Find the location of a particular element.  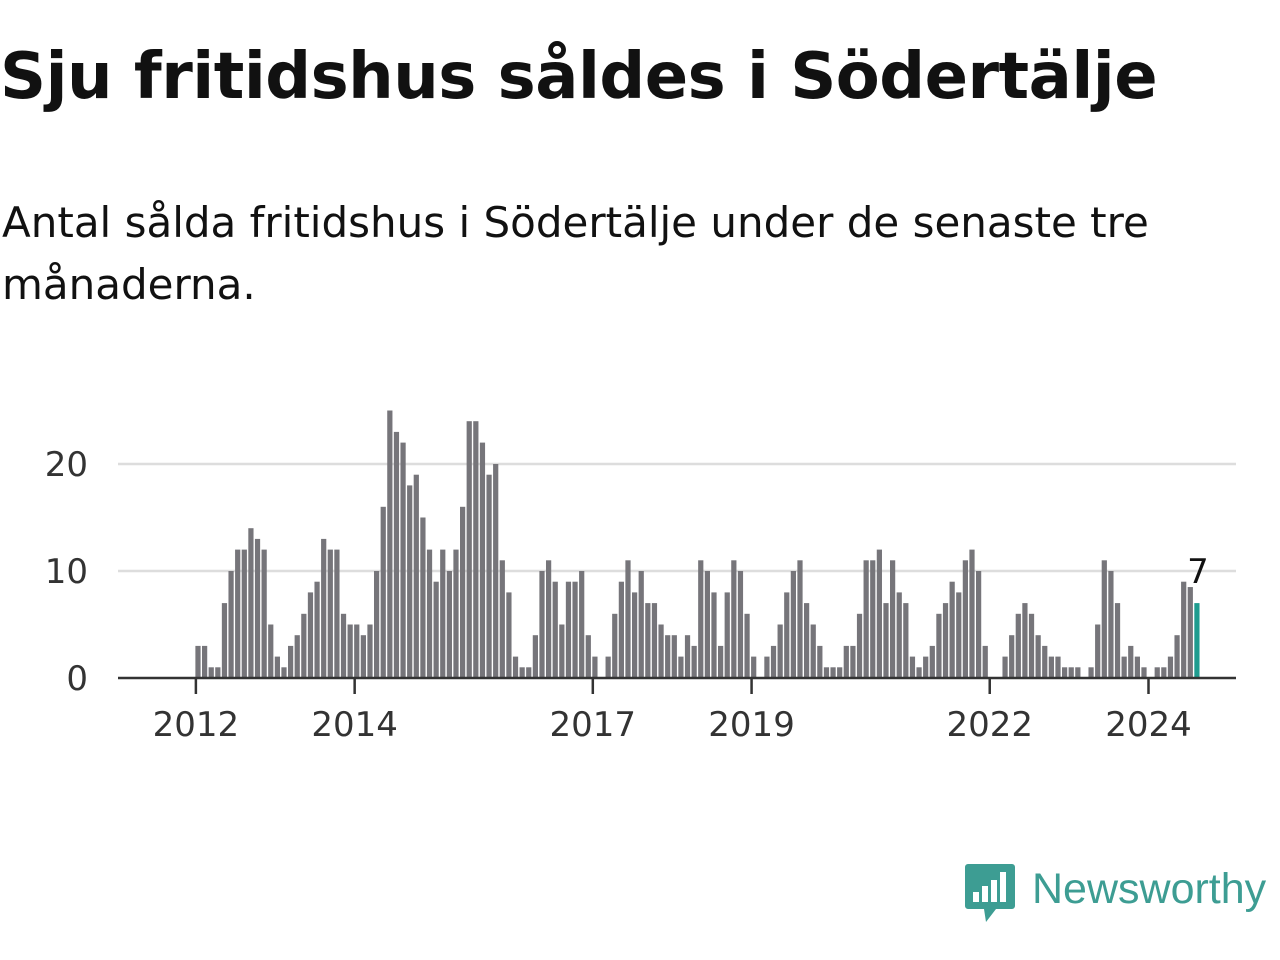

newsworthy-logo: Newsworthy is located at coordinates (1115, 894).